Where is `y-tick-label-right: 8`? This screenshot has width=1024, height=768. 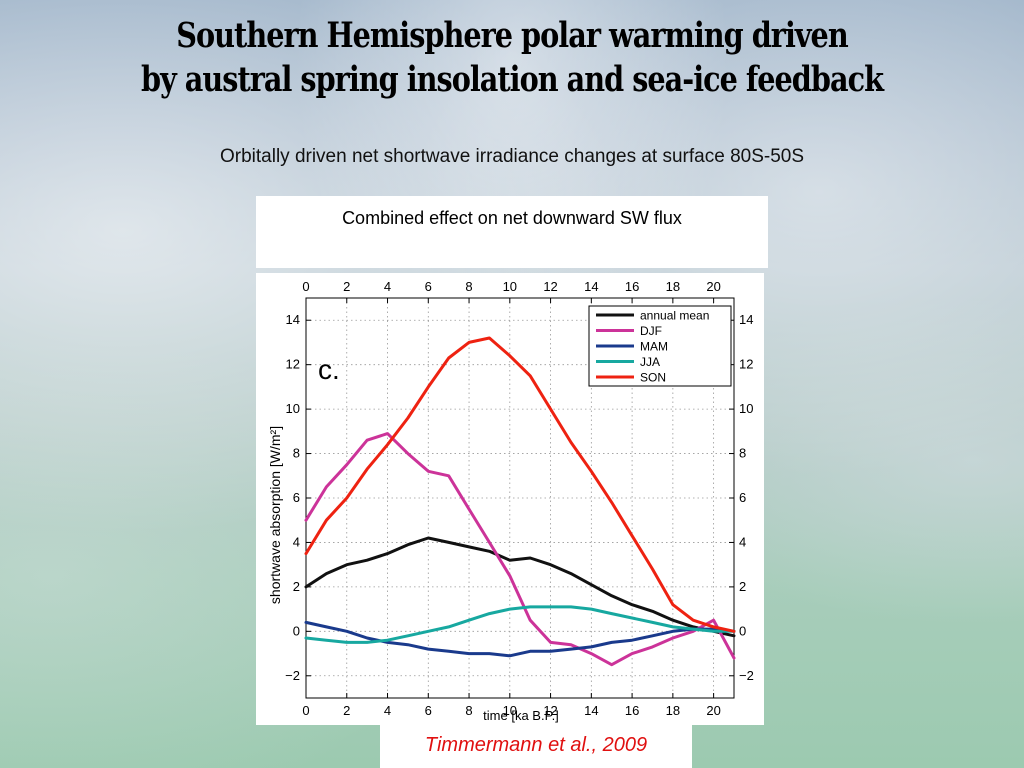 y-tick-label-right: 8 is located at coordinates (742, 453).